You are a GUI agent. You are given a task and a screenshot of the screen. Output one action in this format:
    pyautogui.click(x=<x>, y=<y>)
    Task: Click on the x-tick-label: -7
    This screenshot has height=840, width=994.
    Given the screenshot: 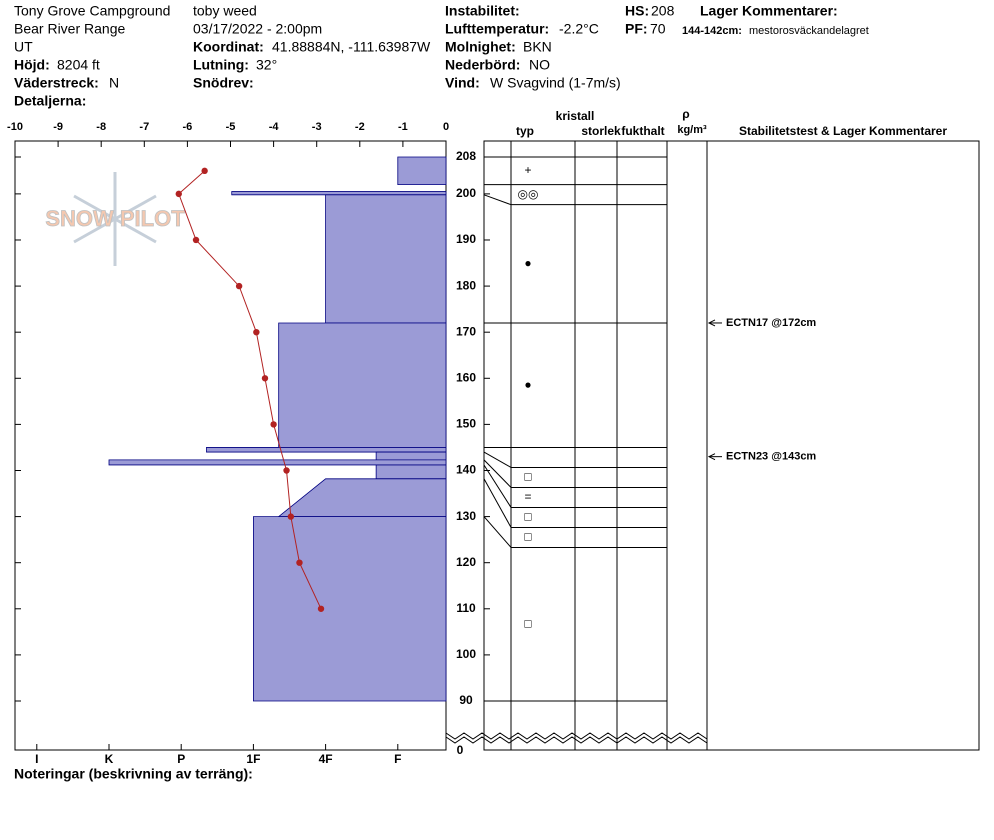 What is the action you would take?
    pyautogui.click(x=144, y=127)
    